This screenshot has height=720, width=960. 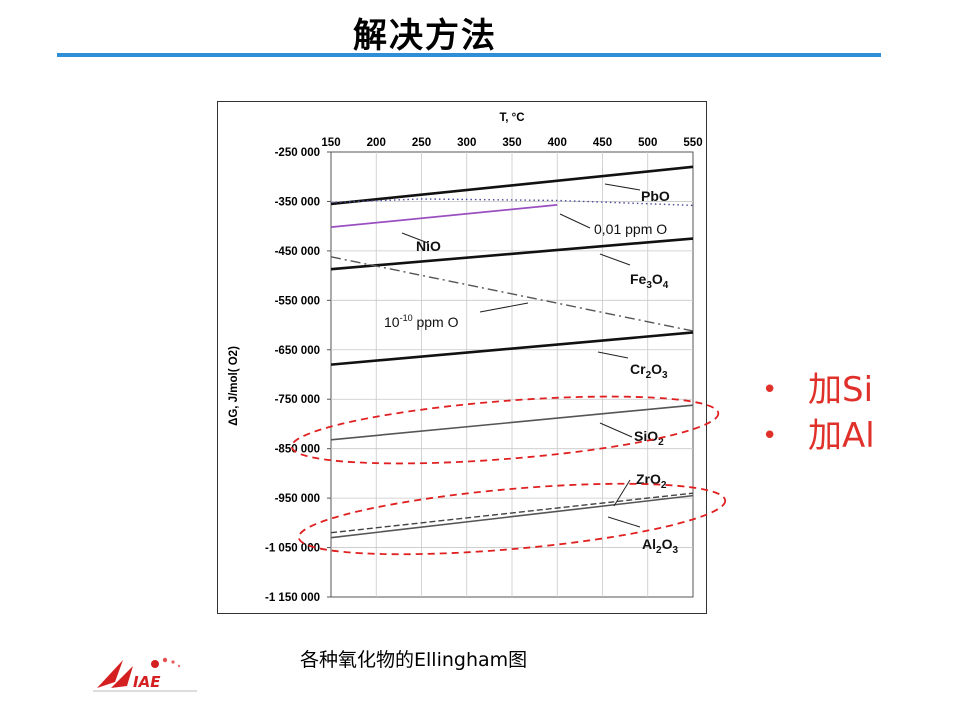 I want to click on series-label-0: PbO, so click(x=655, y=196).